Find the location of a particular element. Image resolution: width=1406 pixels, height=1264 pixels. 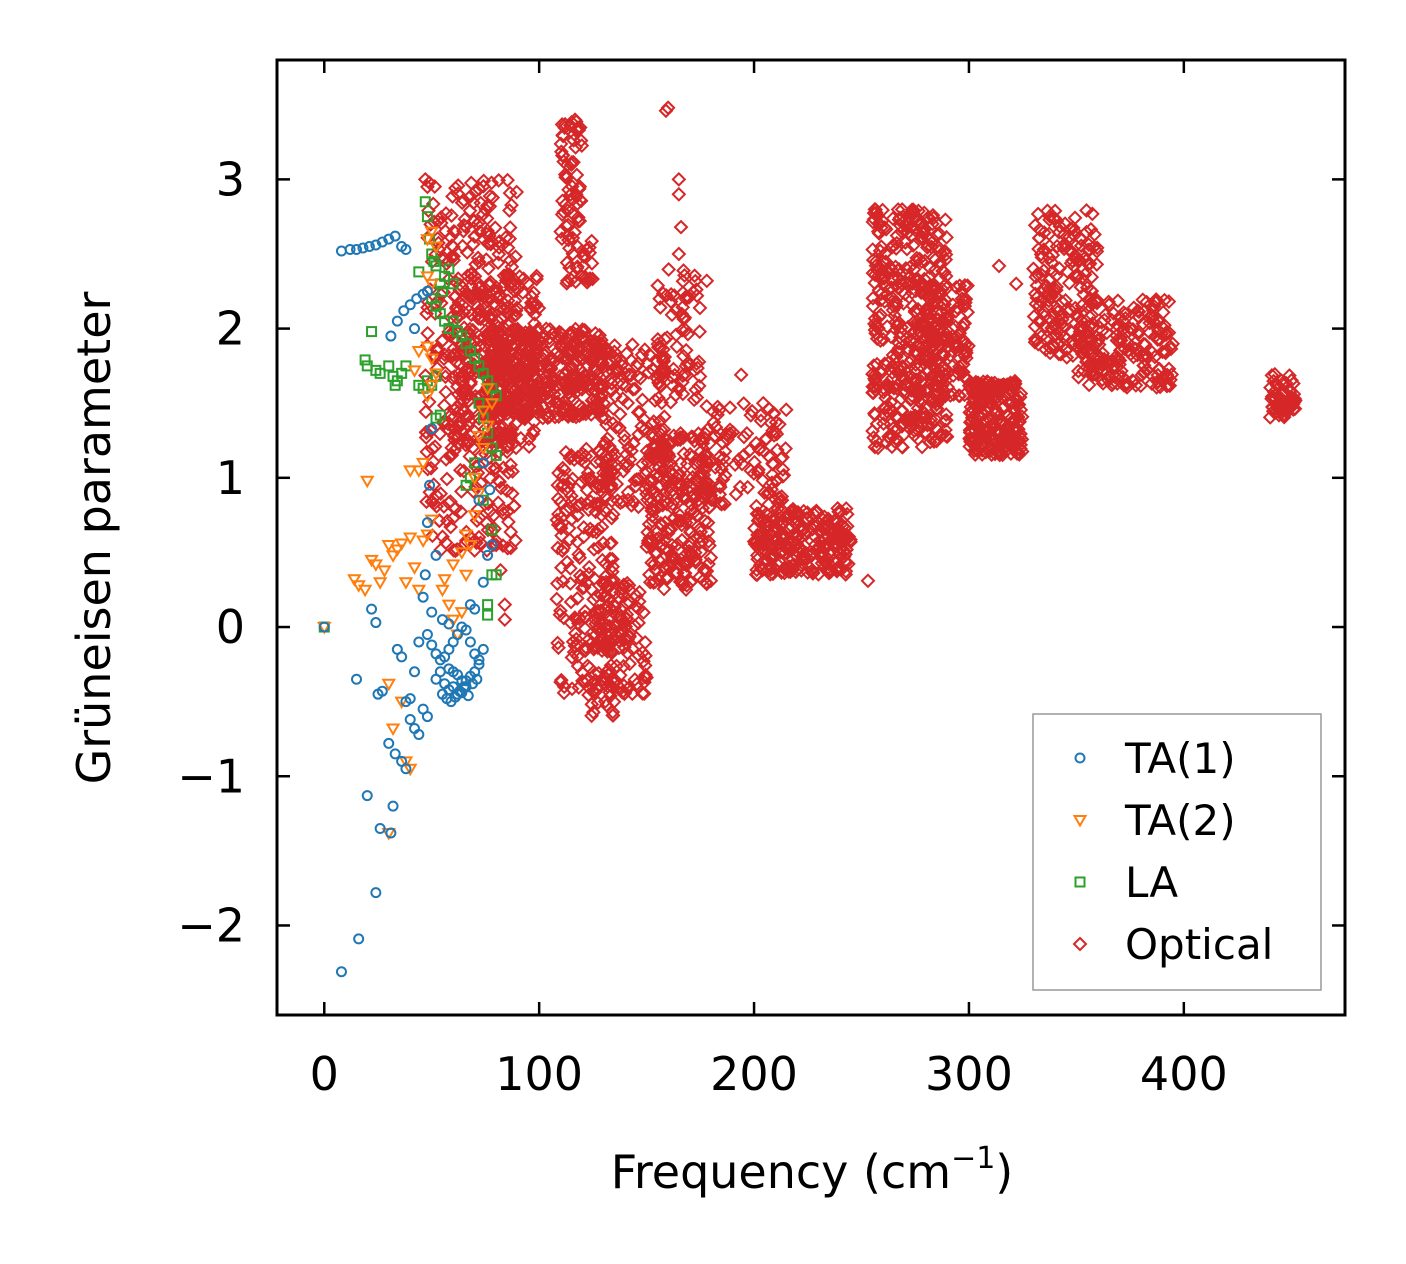

legend-marker is located at coordinates (1080, 758).